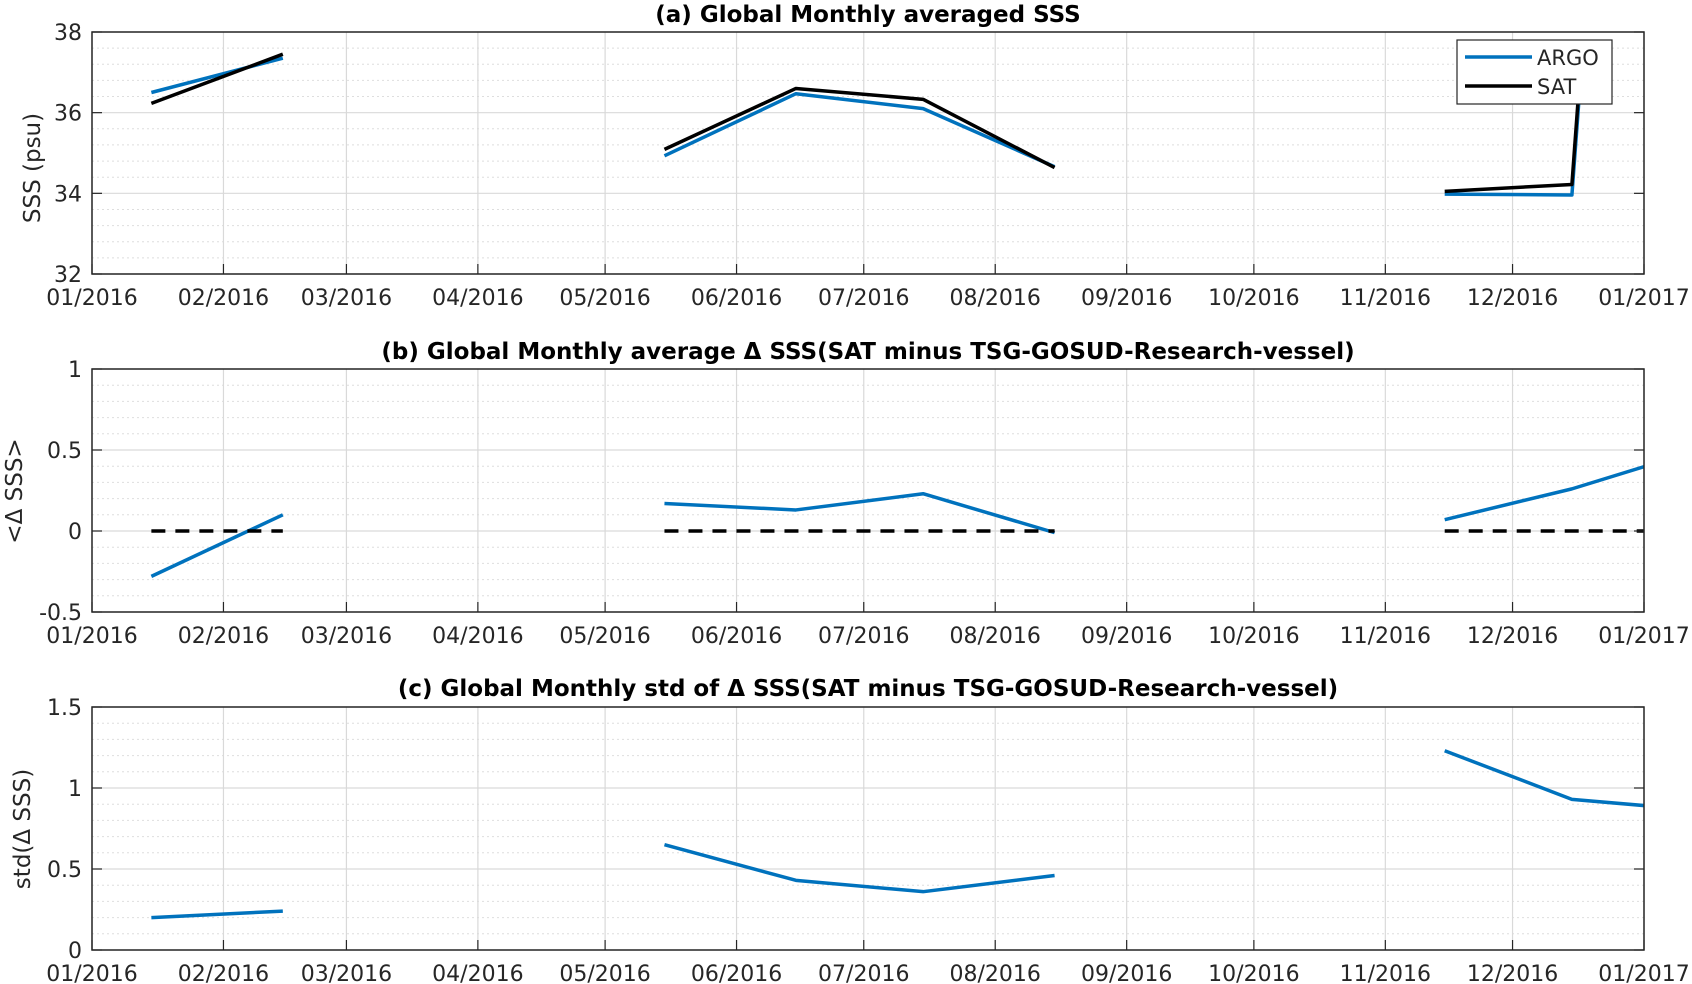 The height and width of the screenshot is (984, 1692). Describe the element at coordinates (867, 15) in the screenshot. I see `panel-a-title: (a) Global Monthly averaged SSS` at that location.